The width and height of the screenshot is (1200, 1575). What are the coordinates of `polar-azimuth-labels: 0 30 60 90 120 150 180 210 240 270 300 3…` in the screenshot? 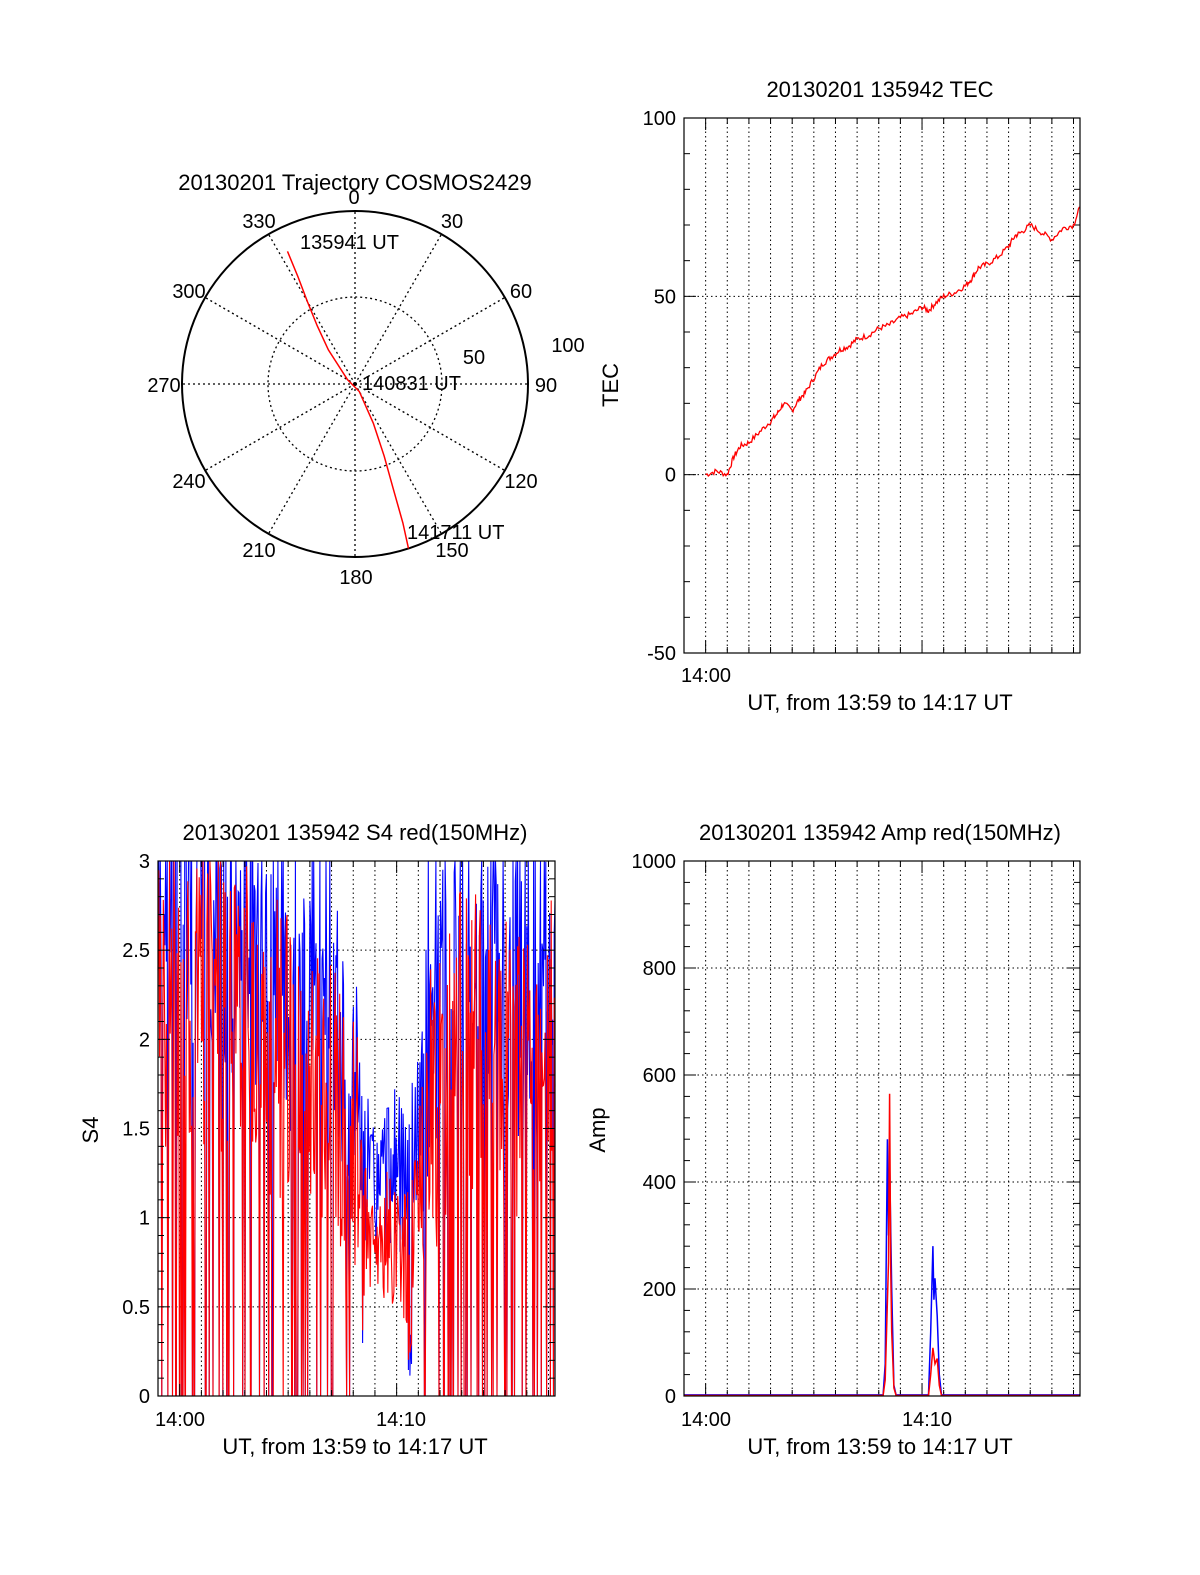 It's located at (352, 388).